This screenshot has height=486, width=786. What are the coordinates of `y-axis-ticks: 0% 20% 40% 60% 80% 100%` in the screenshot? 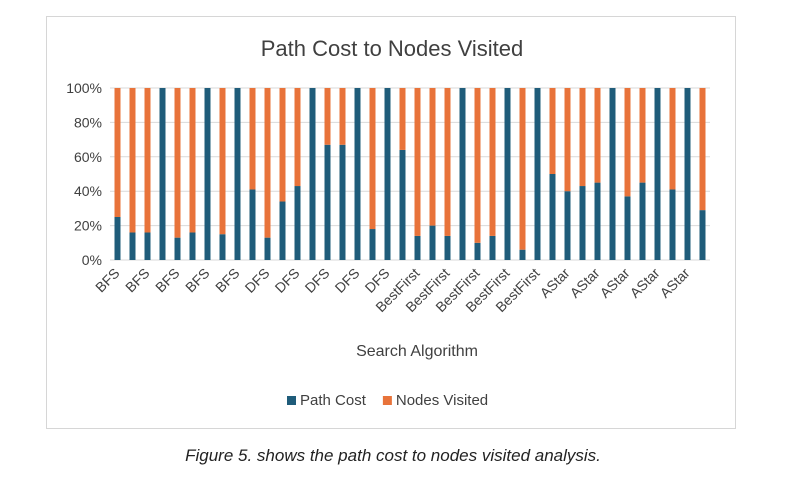 It's located at (84, 174).